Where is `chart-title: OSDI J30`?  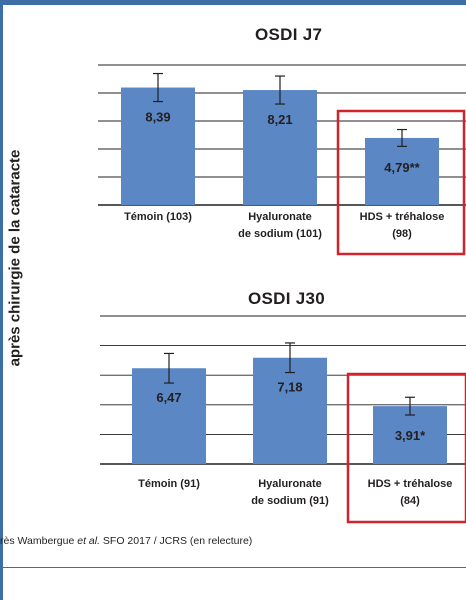
chart-title: OSDI J30 is located at coordinates (287, 298).